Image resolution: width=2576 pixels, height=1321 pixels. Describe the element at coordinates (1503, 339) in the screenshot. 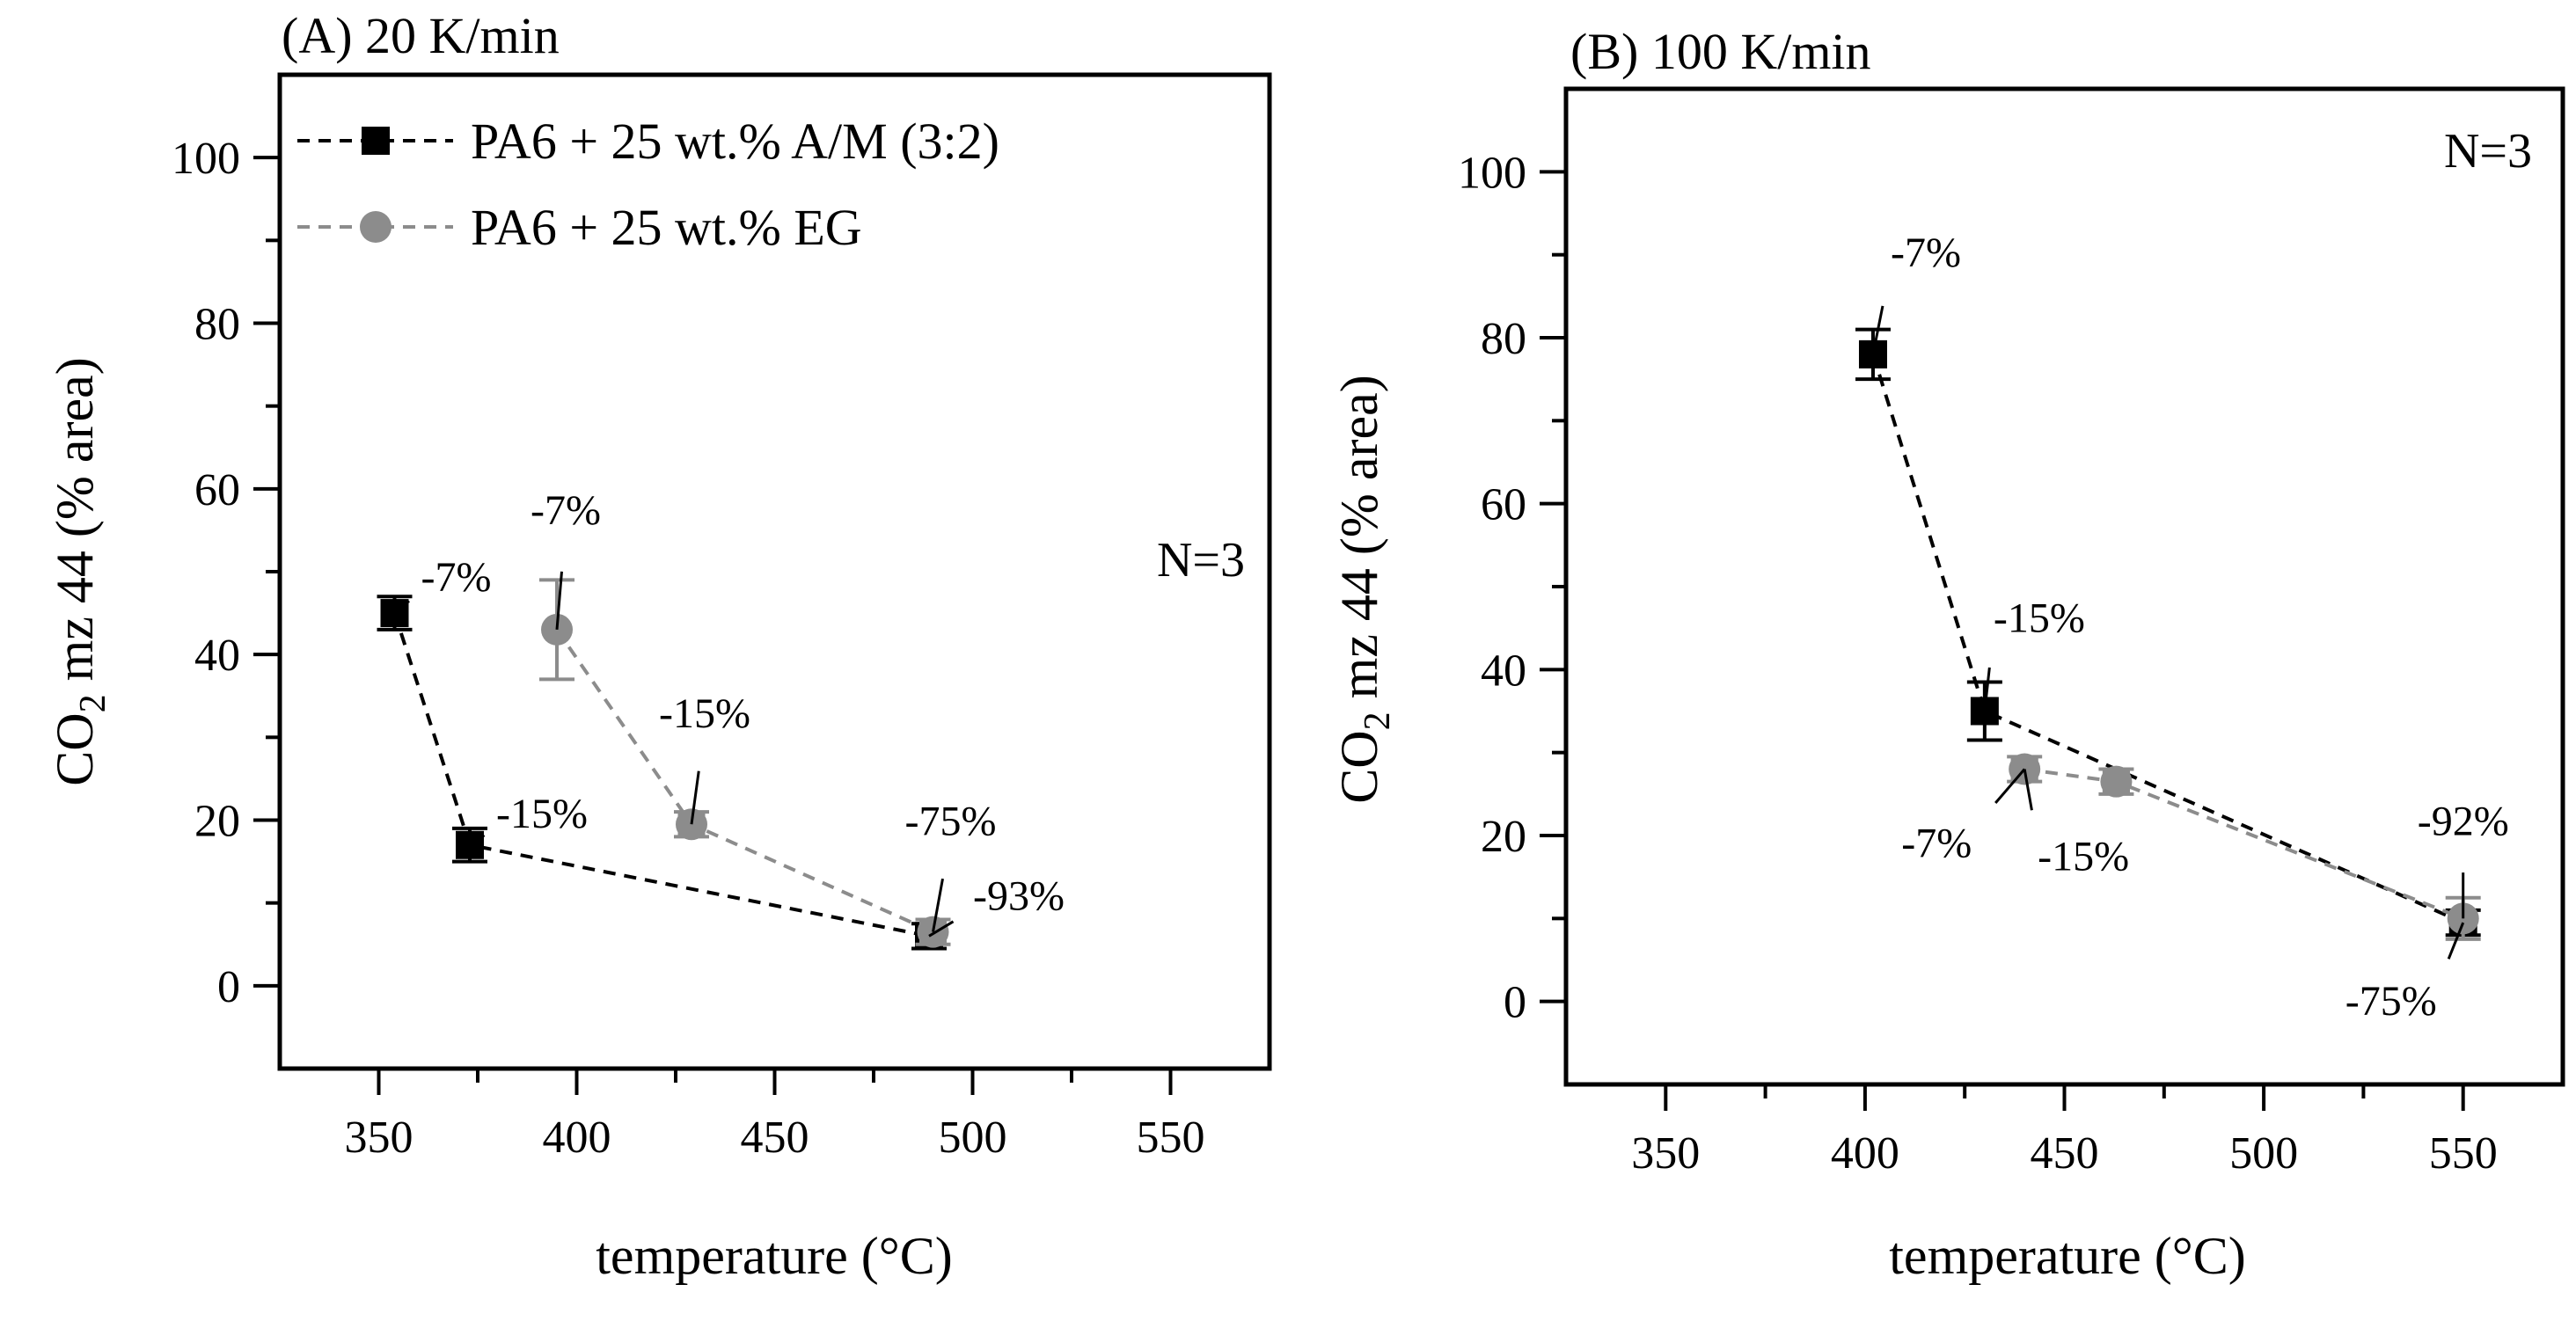

I see `panel-b-y-tick-label: 80` at that location.